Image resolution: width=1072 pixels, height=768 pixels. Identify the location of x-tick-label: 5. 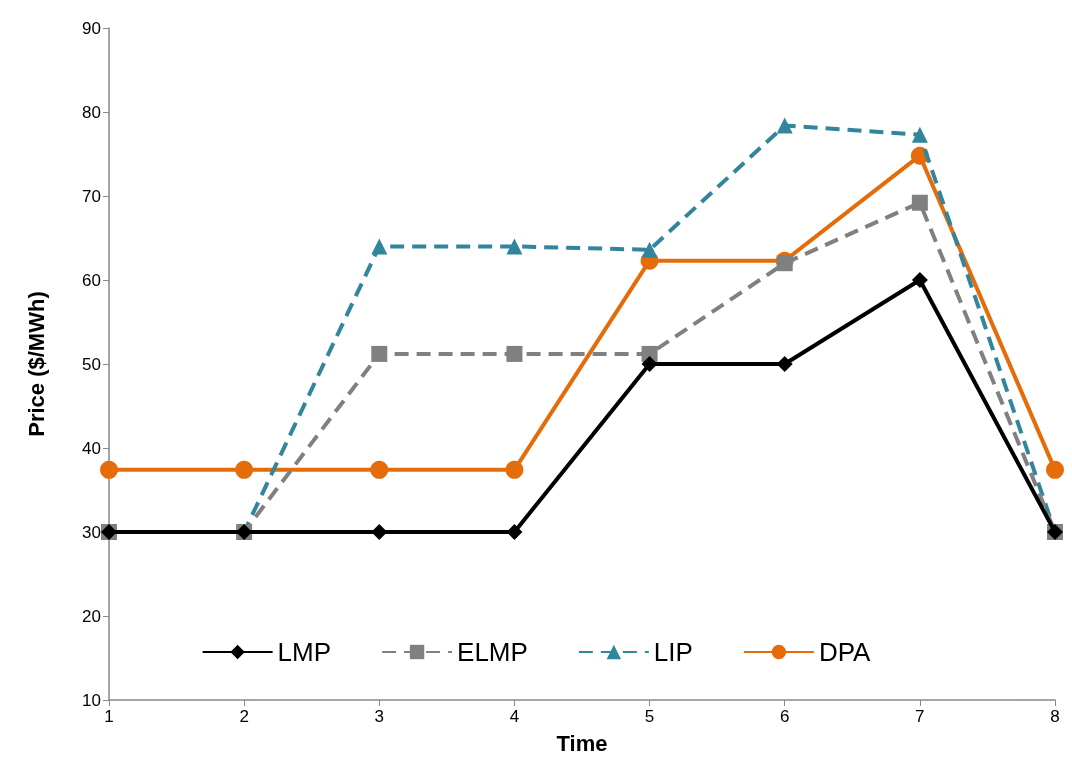
(649, 716).